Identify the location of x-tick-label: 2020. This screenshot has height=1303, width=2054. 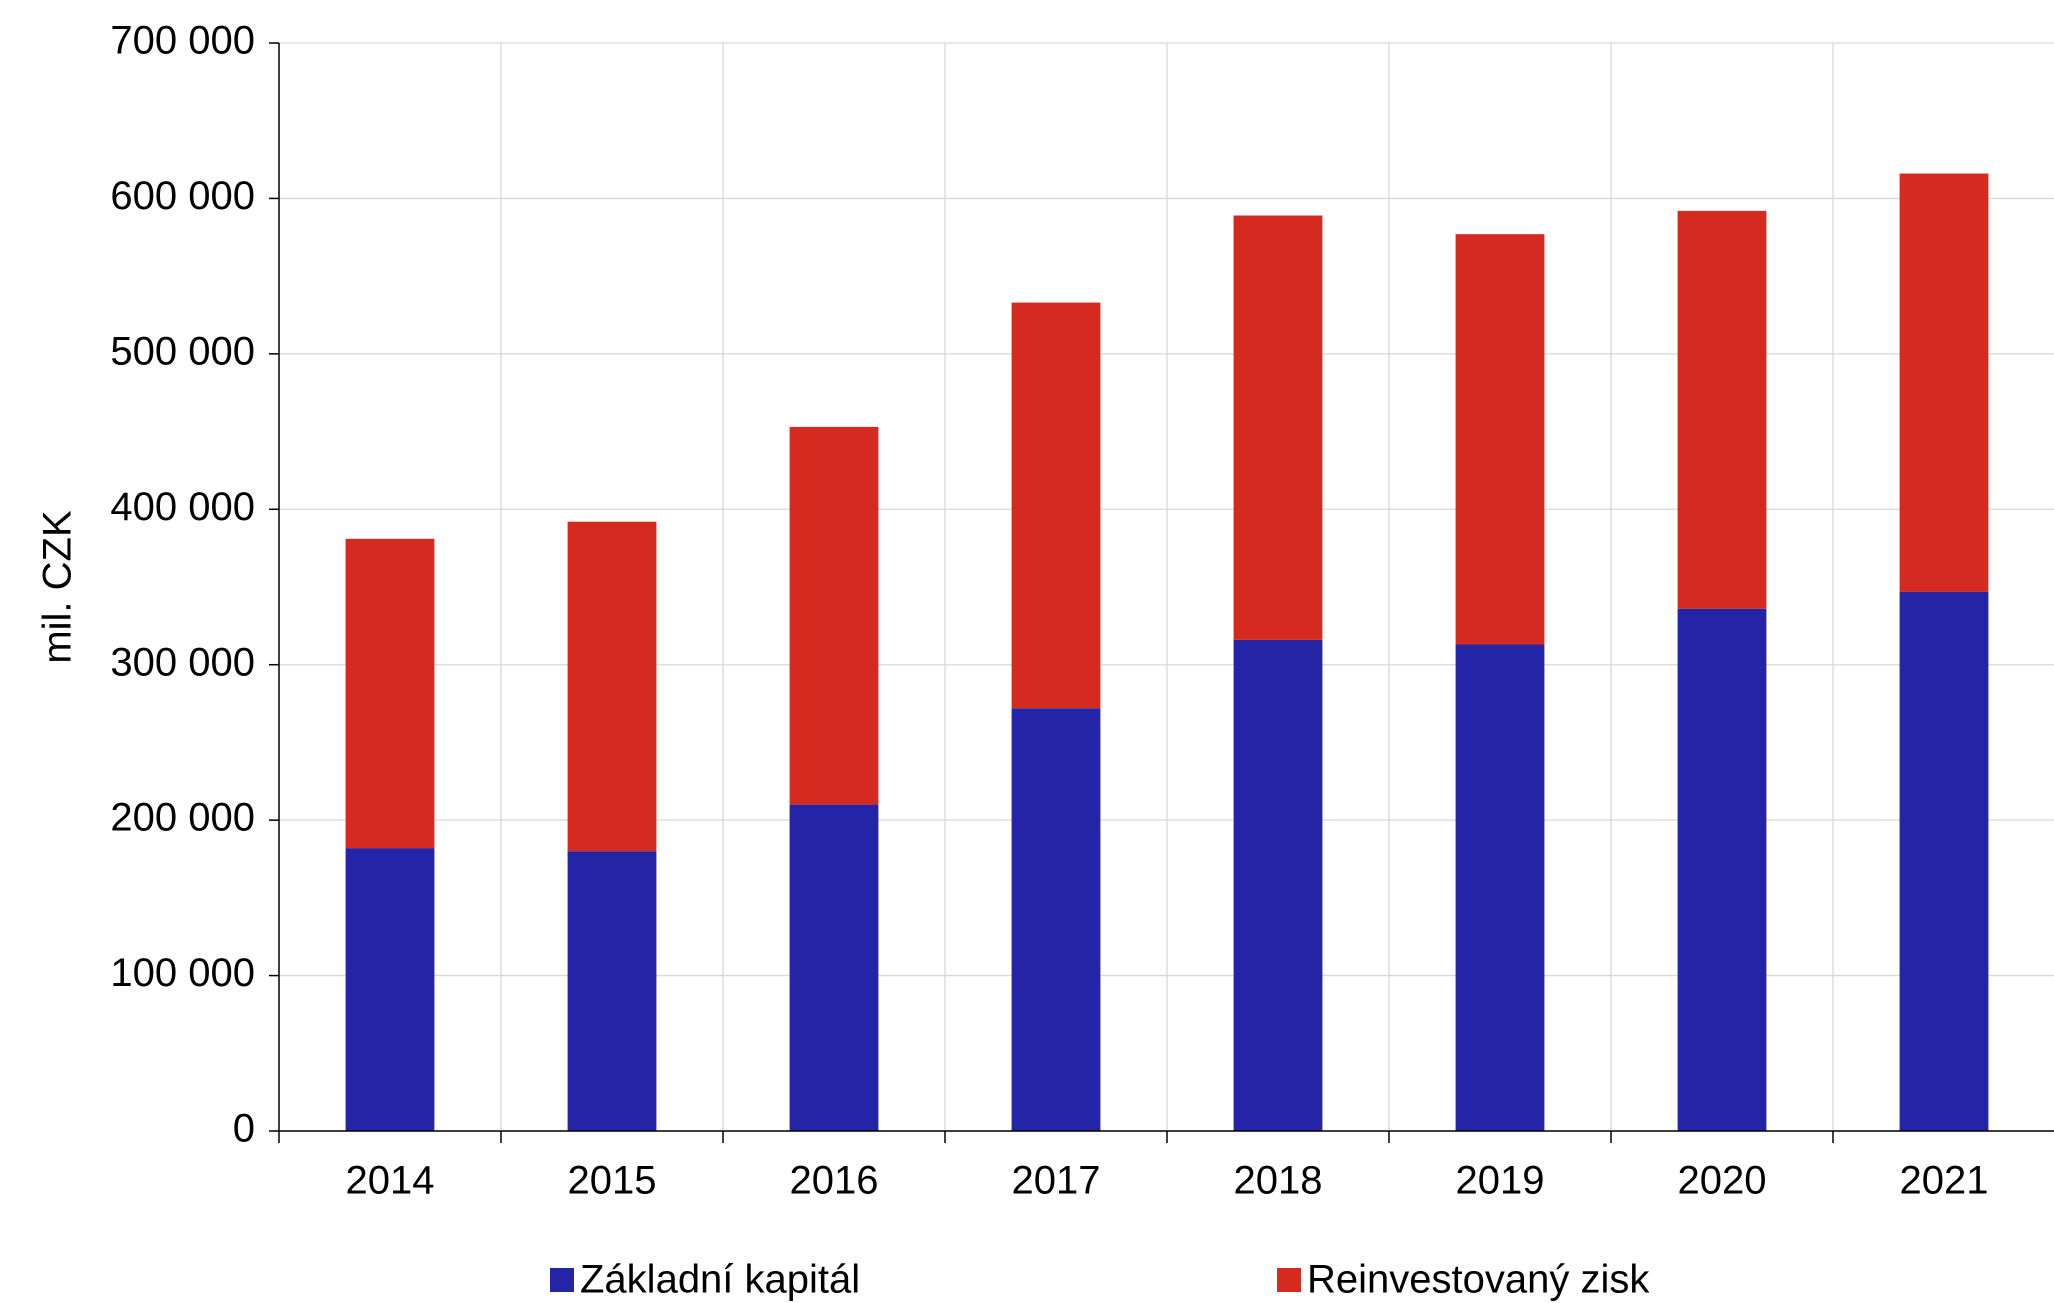
(1722, 1181).